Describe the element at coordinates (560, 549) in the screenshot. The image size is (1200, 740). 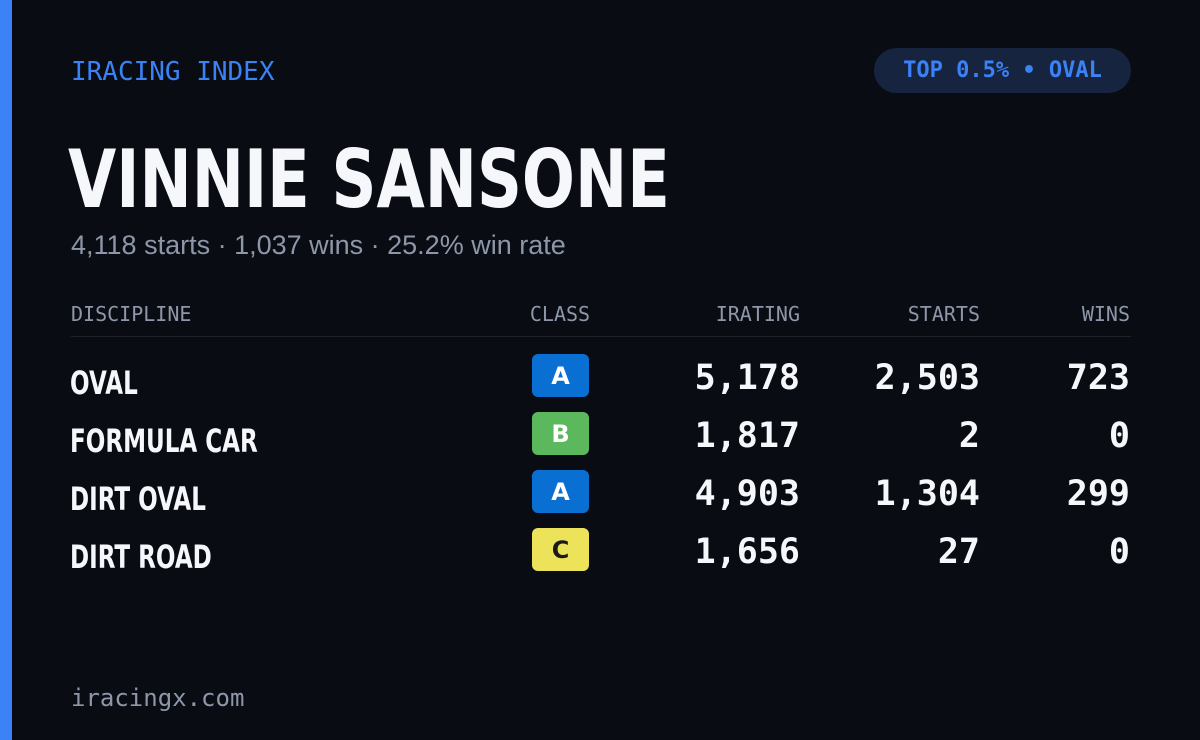
I see `class-badge: C` at that location.